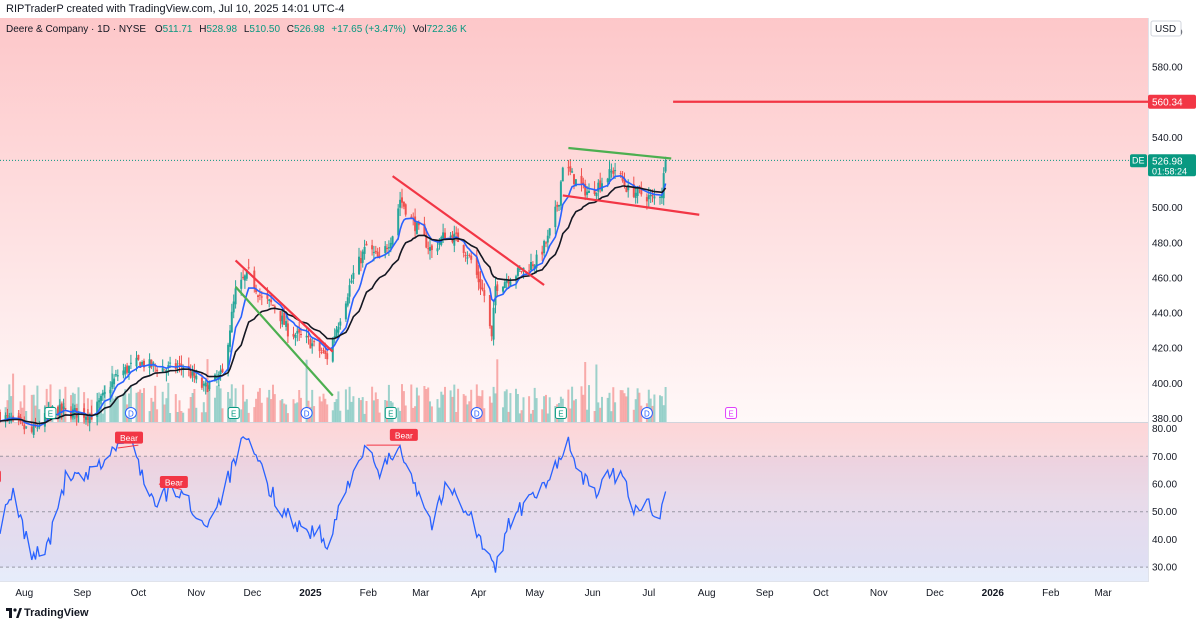 This screenshot has width=1200, height=625. What do you see at coordinates (1164, 429) in the screenshot?
I see `rsi-tick-label: 80.00` at bounding box center [1164, 429].